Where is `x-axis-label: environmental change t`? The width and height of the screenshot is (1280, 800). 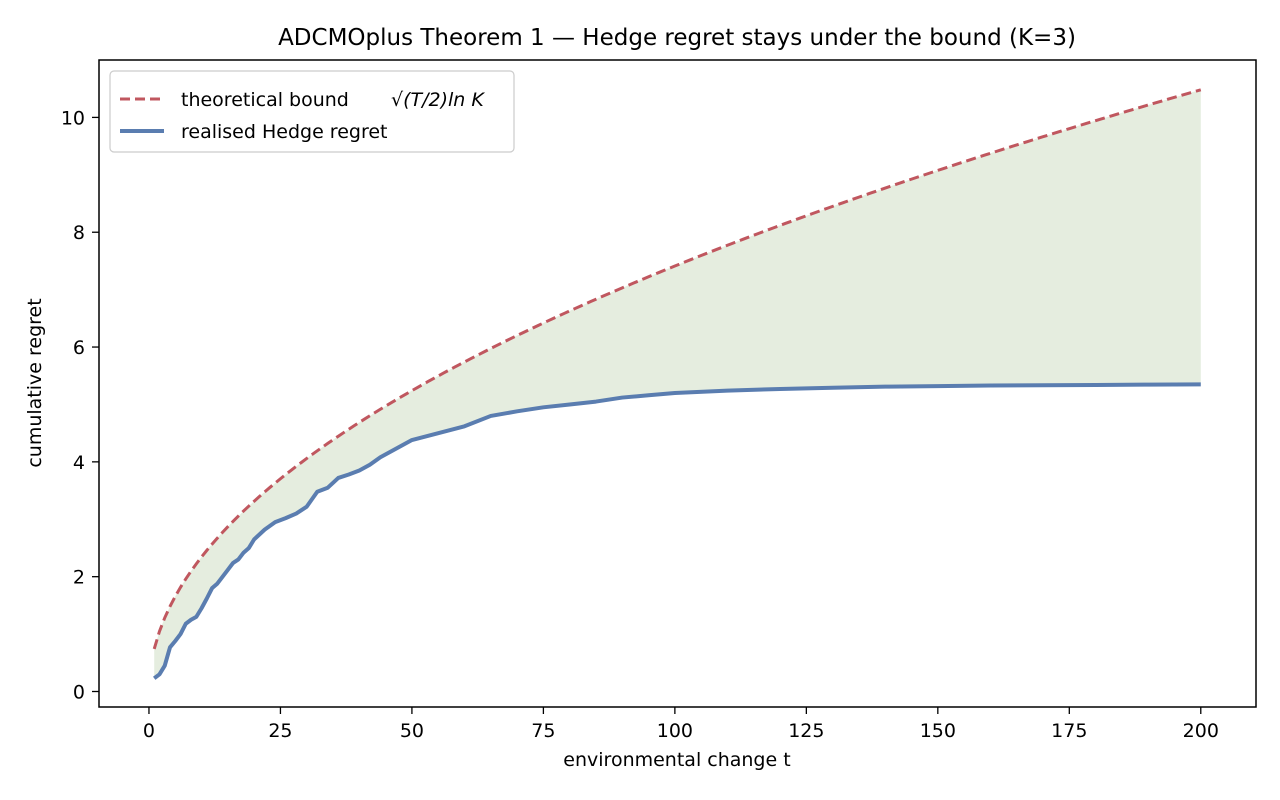 x-axis-label: environmental change t is located at coordinates (676, 760).